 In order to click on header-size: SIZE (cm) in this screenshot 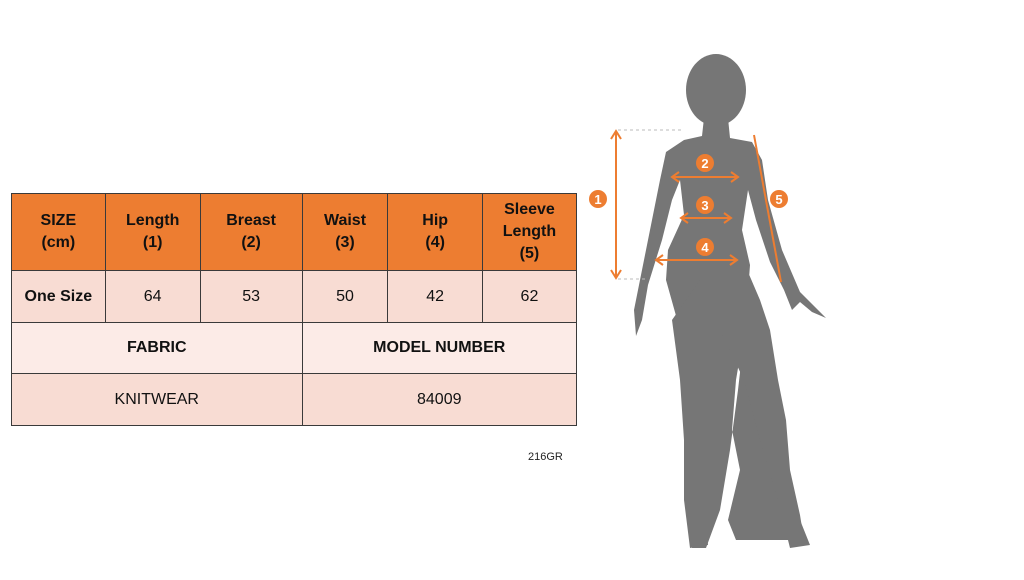, I will do `click(58, 232)`.